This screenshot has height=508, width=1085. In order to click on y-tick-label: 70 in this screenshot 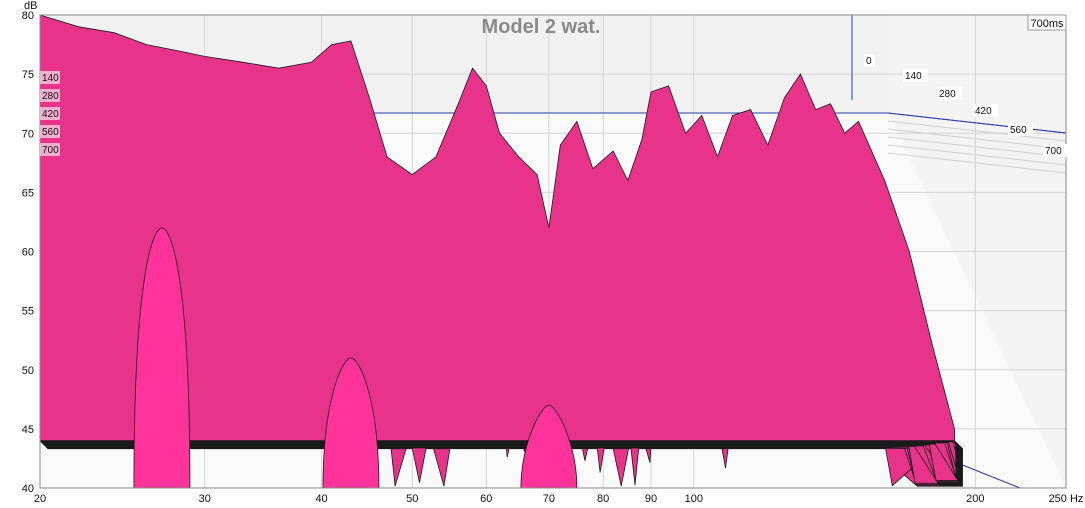, I will do `click(28, 134)`.